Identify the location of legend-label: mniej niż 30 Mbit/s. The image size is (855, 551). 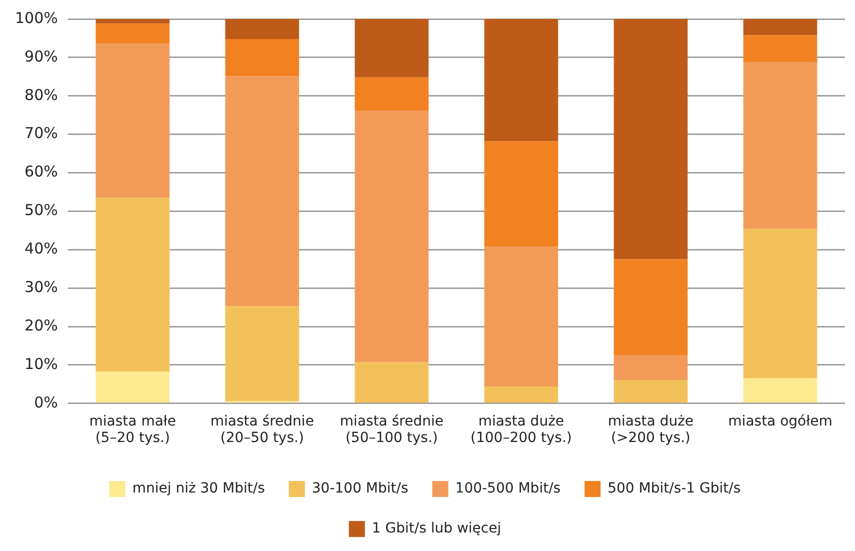
(198, 488).